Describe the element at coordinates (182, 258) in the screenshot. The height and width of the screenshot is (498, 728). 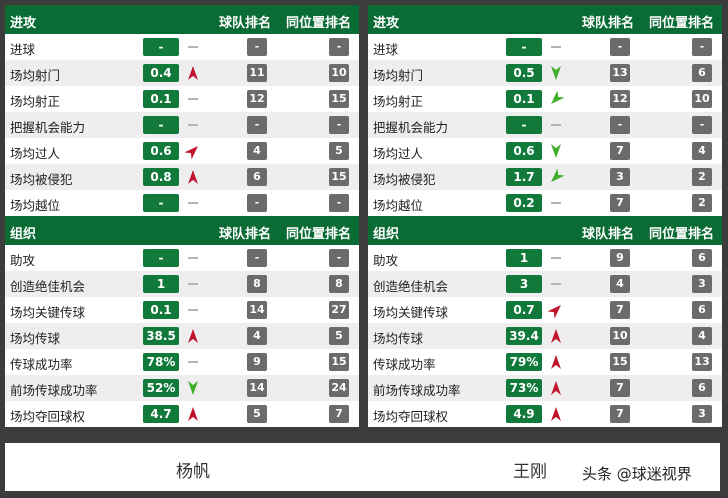
I see `stat-row: 助攻 - - -` at that location.